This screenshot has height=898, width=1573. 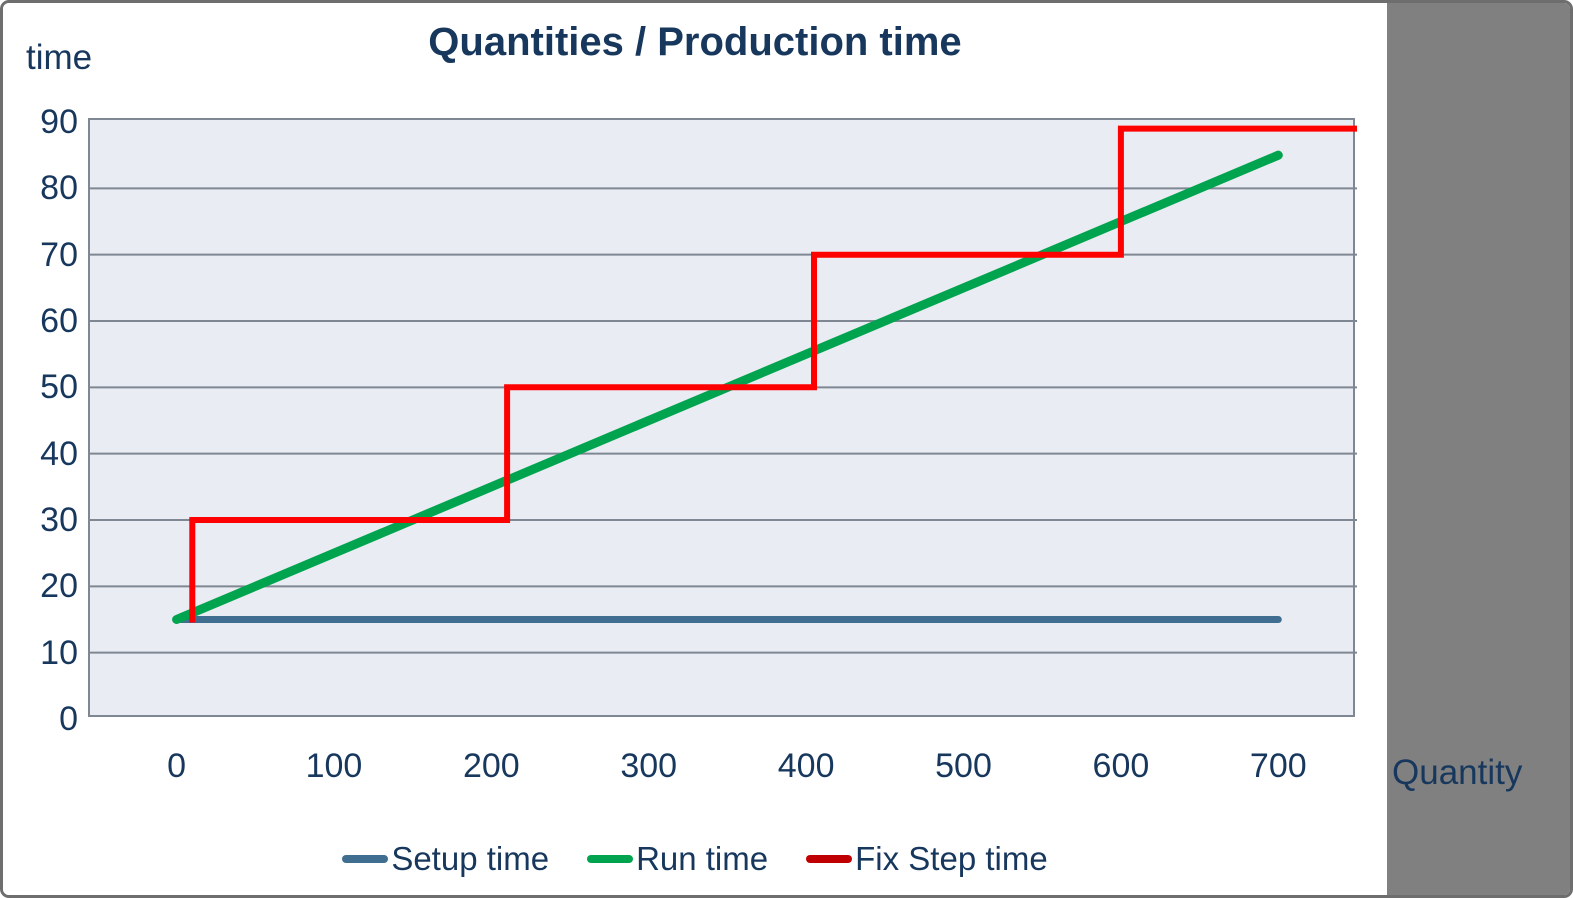 I want to click on legend-label: Run time, so click(x=702, y=858).